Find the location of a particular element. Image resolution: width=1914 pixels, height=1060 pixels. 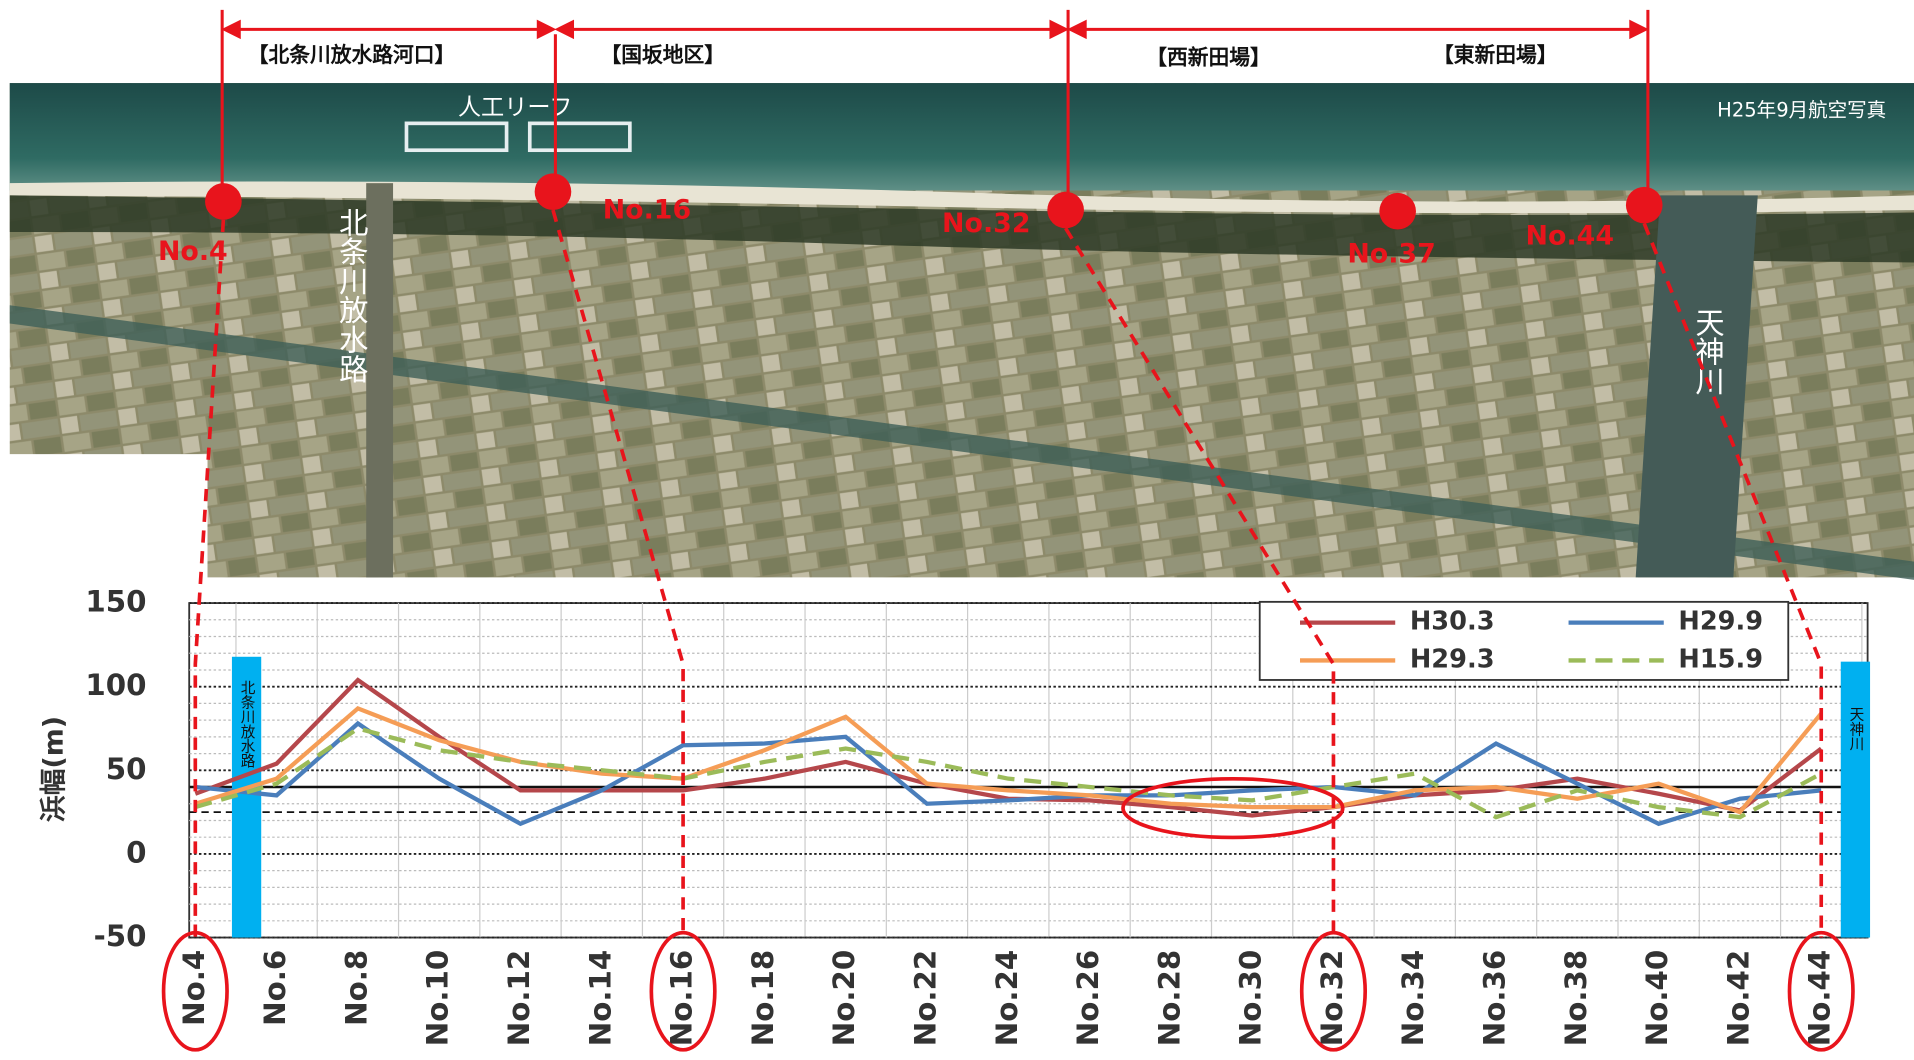

river-bar-label: 天神川 is located at coordinates (1855, 729).